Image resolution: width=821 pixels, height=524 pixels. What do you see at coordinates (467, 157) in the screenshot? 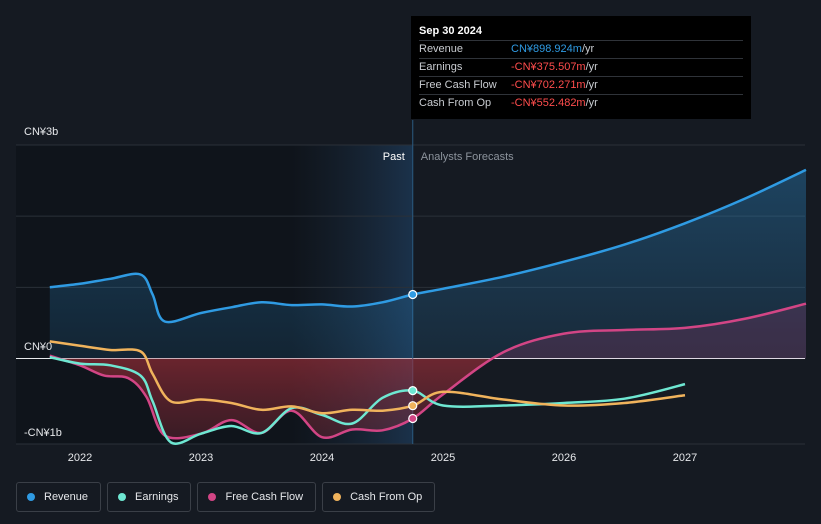
I see `forecast-region-label: Analysts Forecasts` at bounding box center [467, 157].